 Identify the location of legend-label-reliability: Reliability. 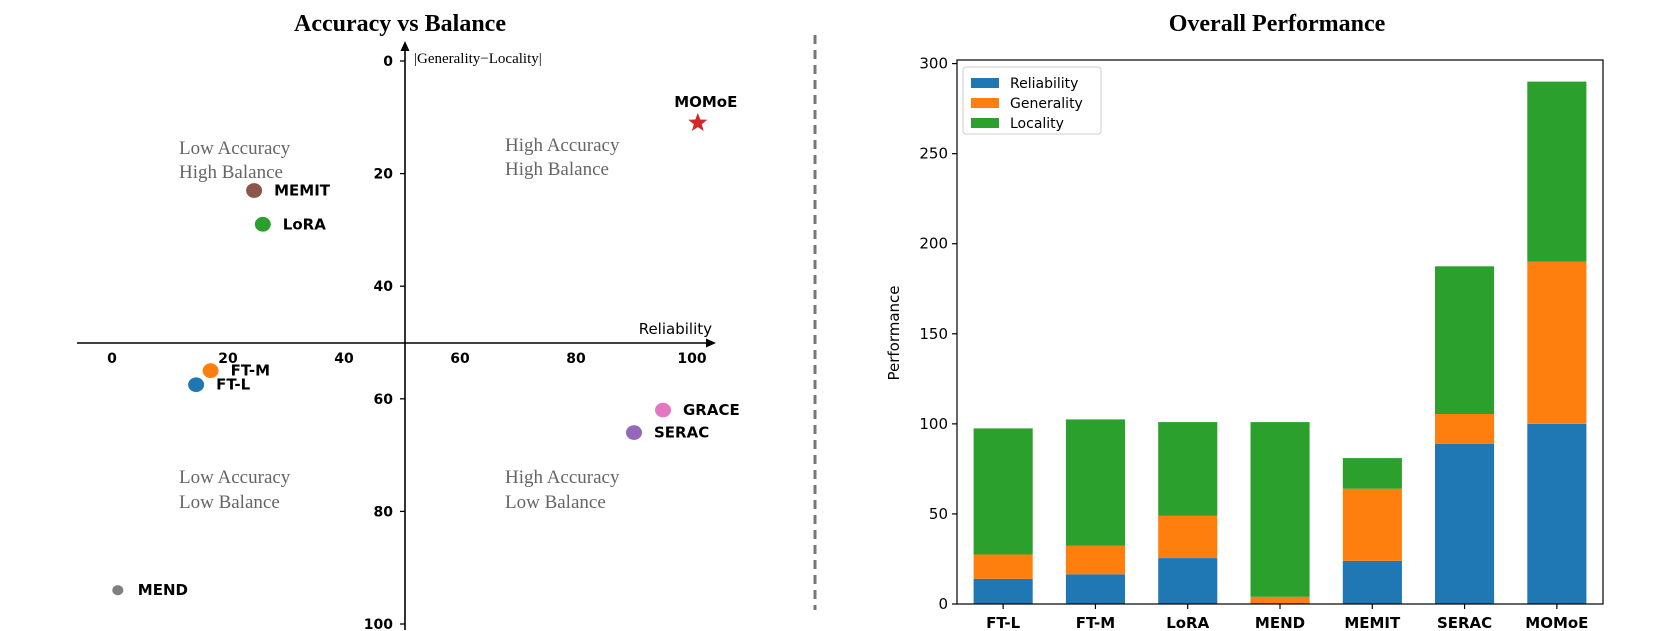
(1044, 84).